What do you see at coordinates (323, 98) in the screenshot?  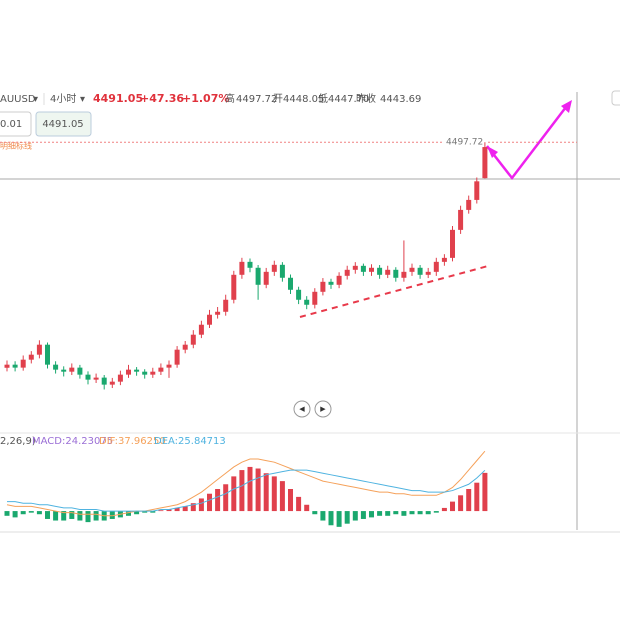 I see `low-label: 低` at bounding box center [323, 98].